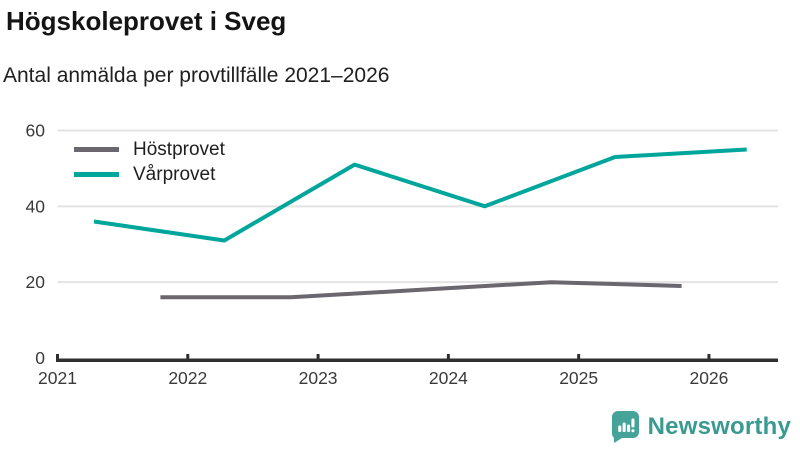  Describe the element at coordinates (708, 378) in the screenshot. I see `x-tick-label-2026: 2026` at that location.